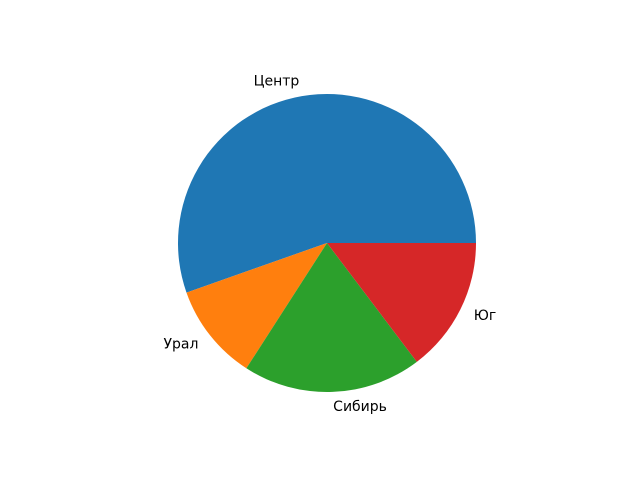 This screenshot has height=480, width=640. I want to click on pie-label-3: Юг, so click(485, 316).